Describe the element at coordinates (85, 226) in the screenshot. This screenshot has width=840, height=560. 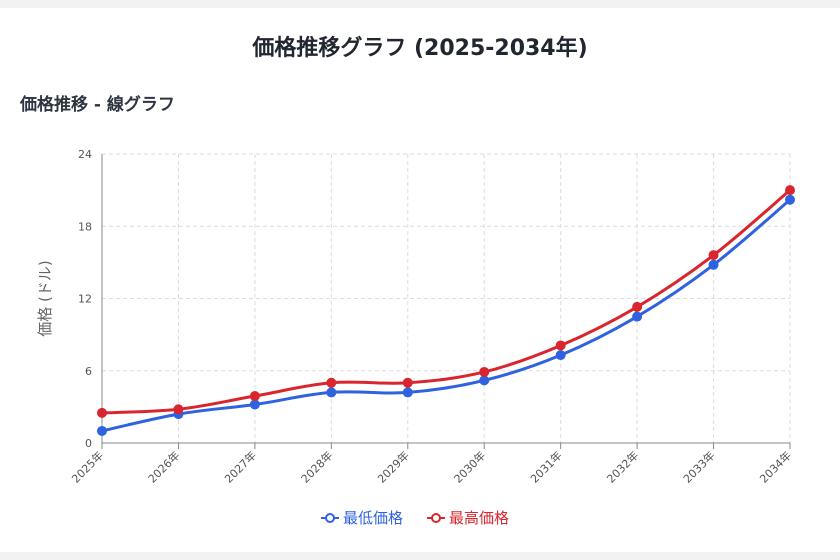
I see `y-tick-label: 18` at that location.